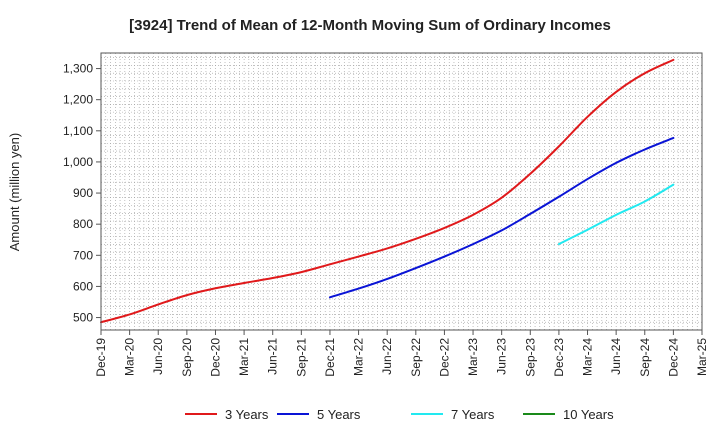 The height and width of the screenshot is (440, 720). Describe the element at coordinates (473, 414) in the screenshot. I see `legend-label-7-years: 7 Years` at that location.